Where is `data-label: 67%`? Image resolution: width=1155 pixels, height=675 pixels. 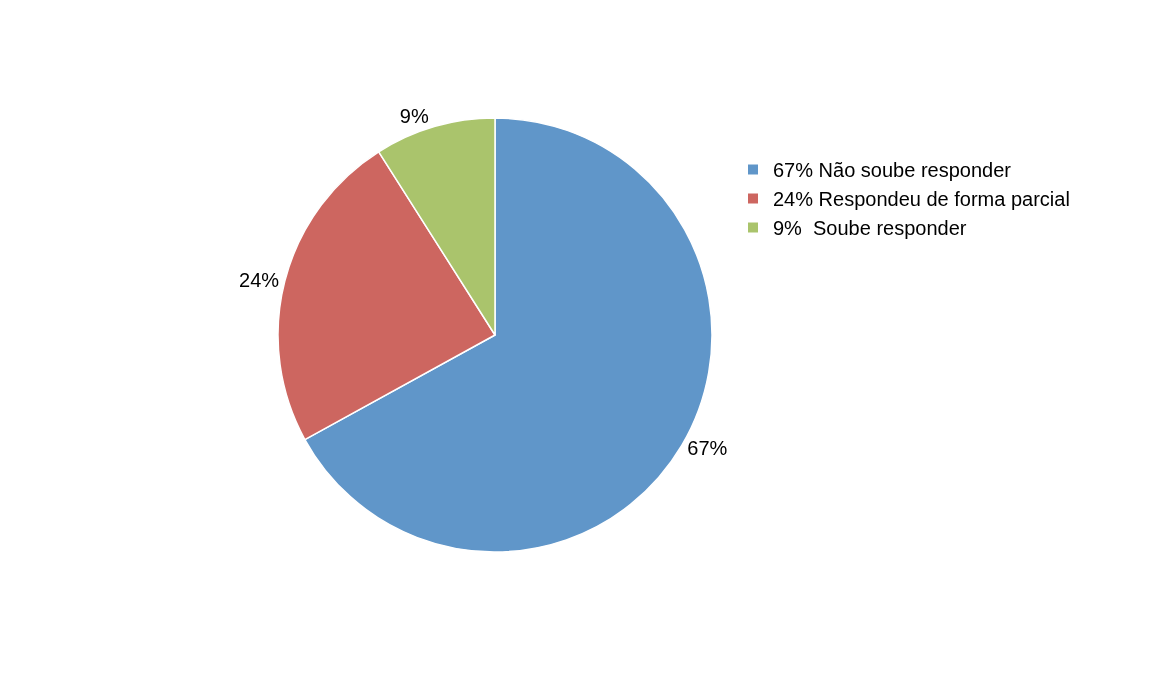
data-label: 67% is located at coordinates (707, 448).